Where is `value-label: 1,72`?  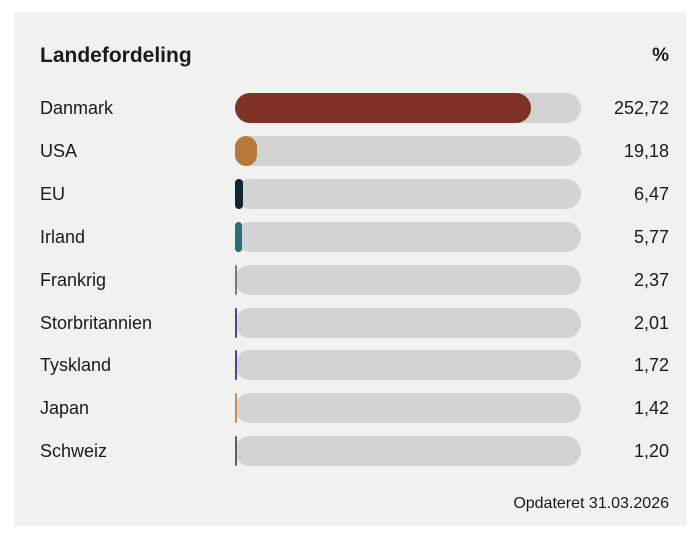
value-label: 1,72 is located at coordinates (651, 365).